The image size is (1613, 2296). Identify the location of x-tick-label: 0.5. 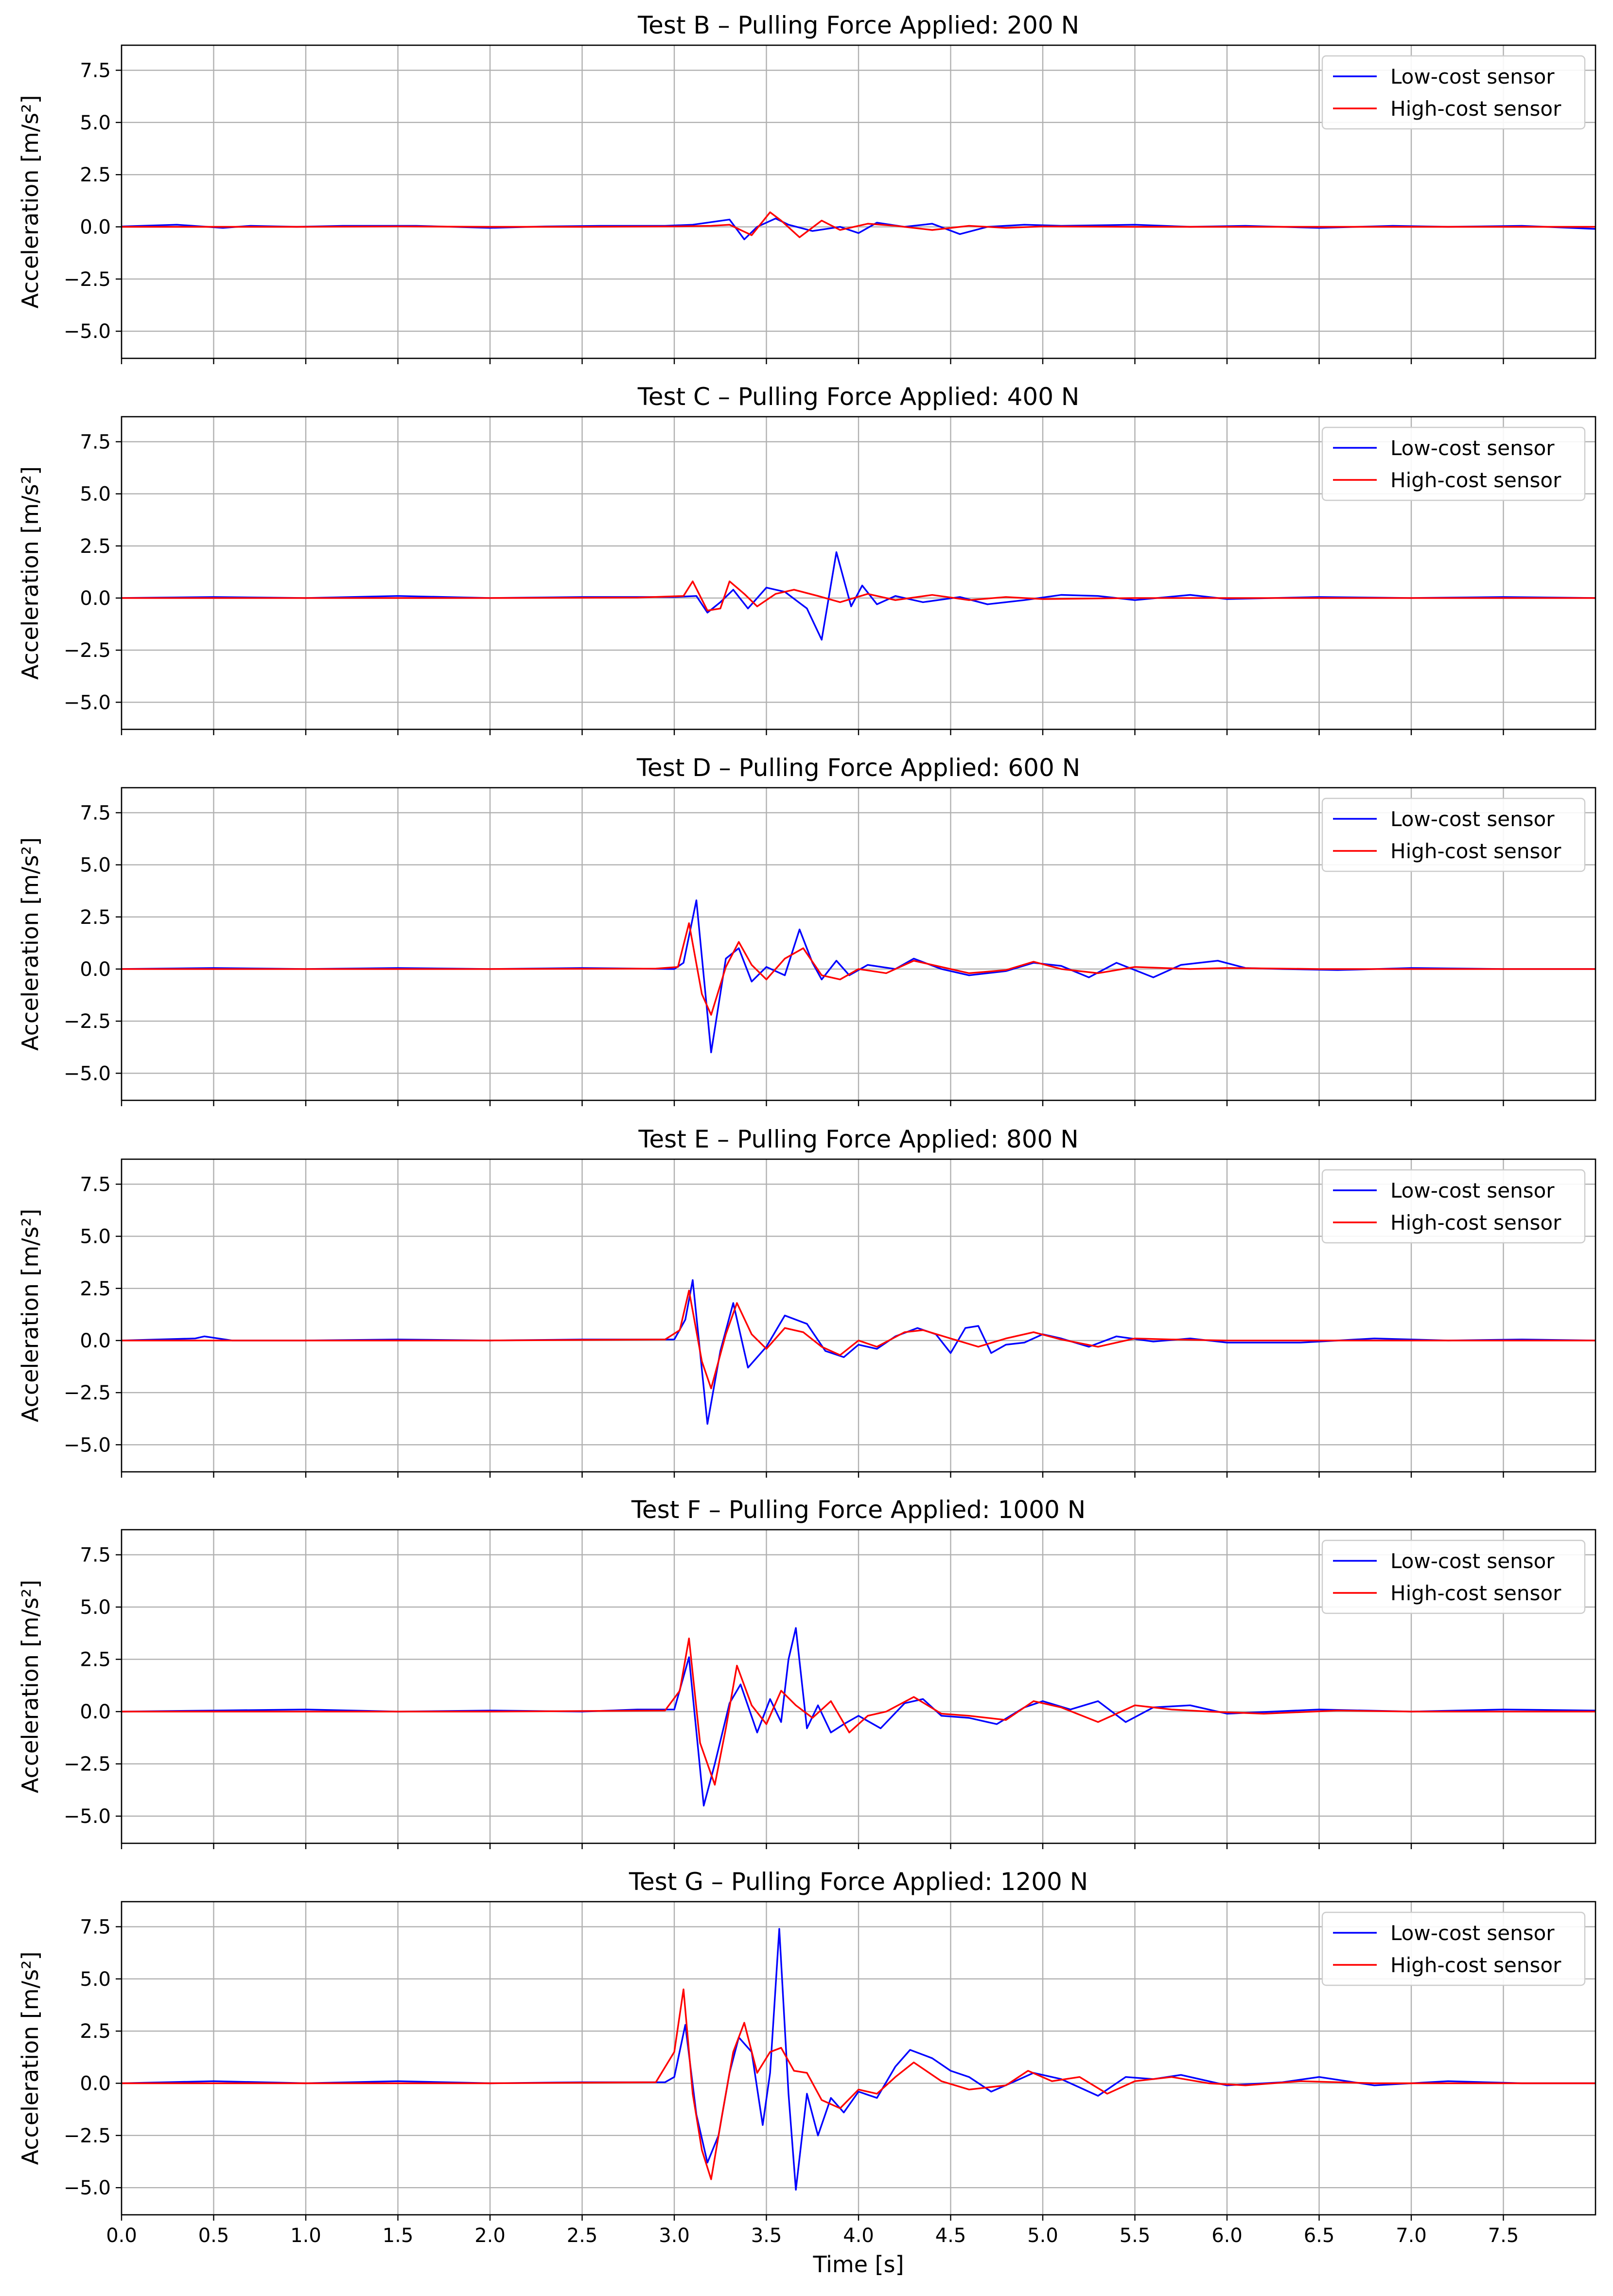
(213, 2236).